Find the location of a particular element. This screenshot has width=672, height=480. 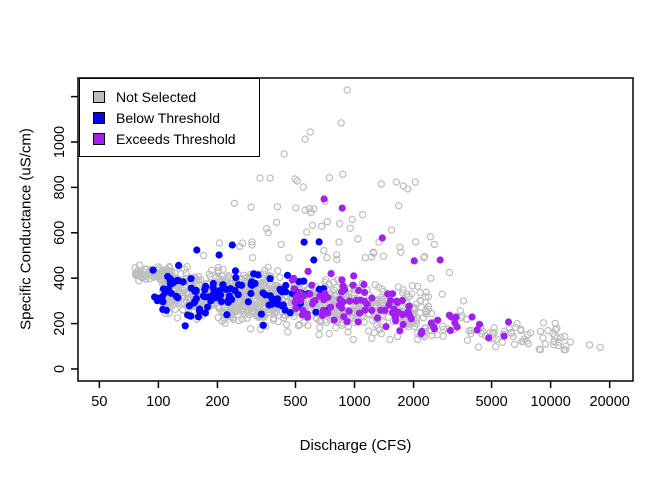

x-axis-tick-label: 1000 is located at coordinates (354, 402).